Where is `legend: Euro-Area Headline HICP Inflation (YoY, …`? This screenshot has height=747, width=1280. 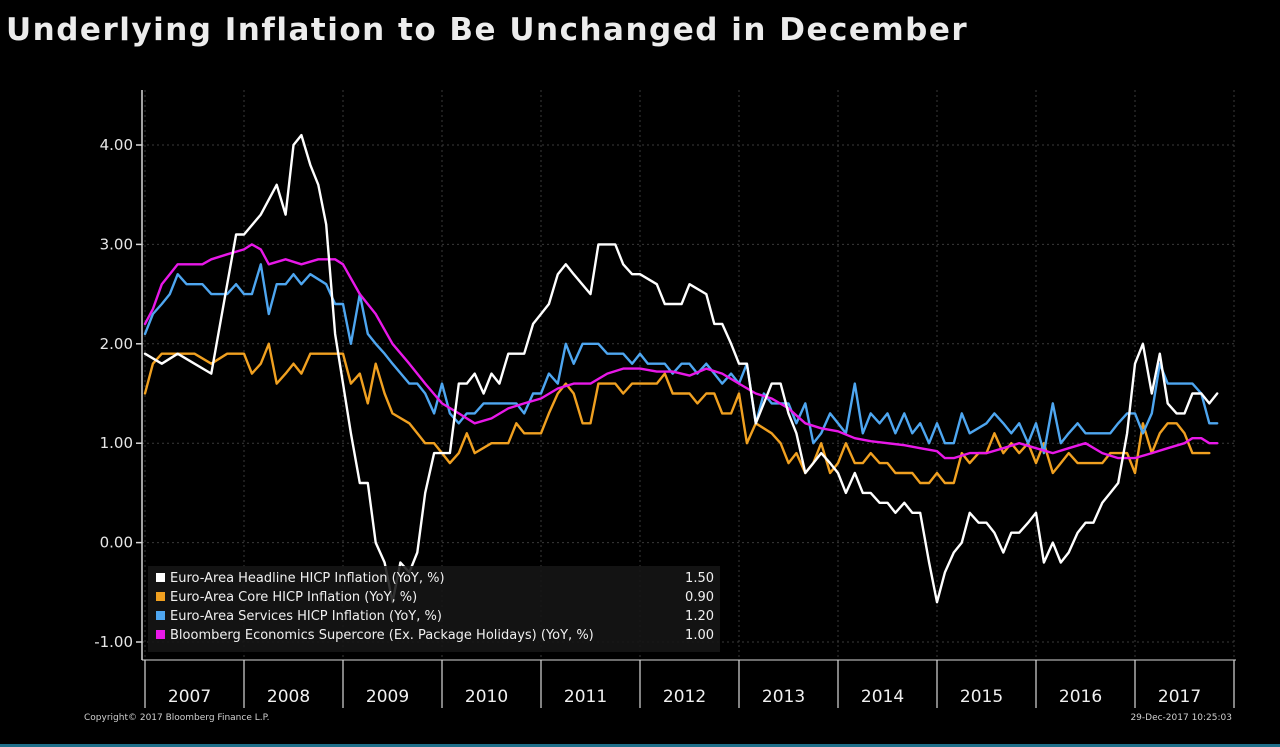 legend: Euro-Area Headline HICP Inflation (YoY, … is located at coordinates (434, 609).